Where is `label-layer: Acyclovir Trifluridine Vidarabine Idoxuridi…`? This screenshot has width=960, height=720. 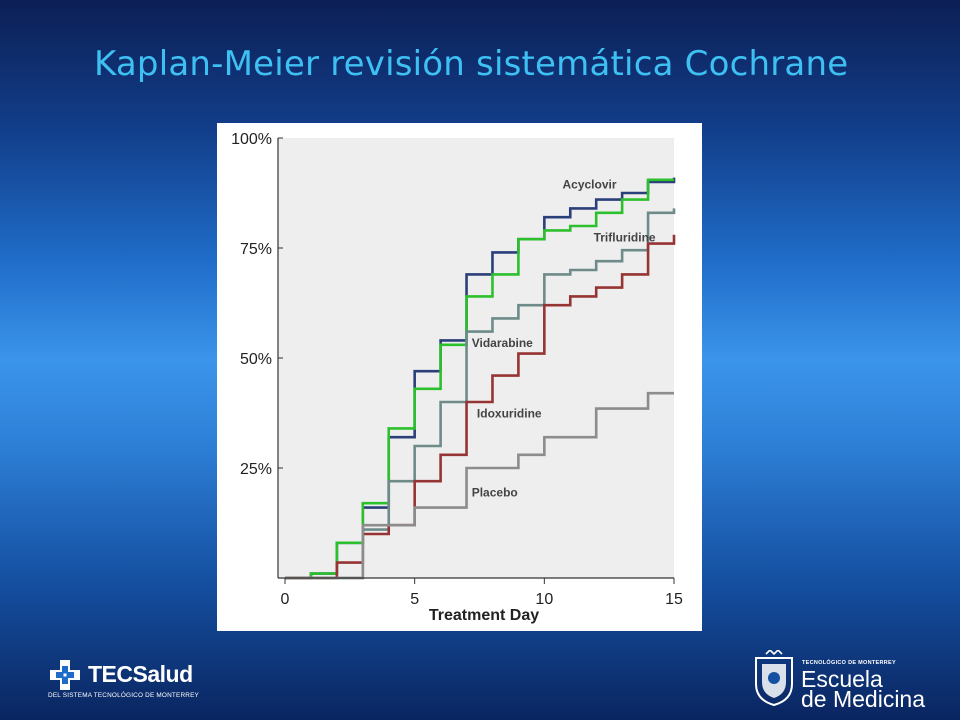 label-layer: Acyclovir Trifluridine Vidarabine Idoxuridi… is located at coordinates (564, 339).